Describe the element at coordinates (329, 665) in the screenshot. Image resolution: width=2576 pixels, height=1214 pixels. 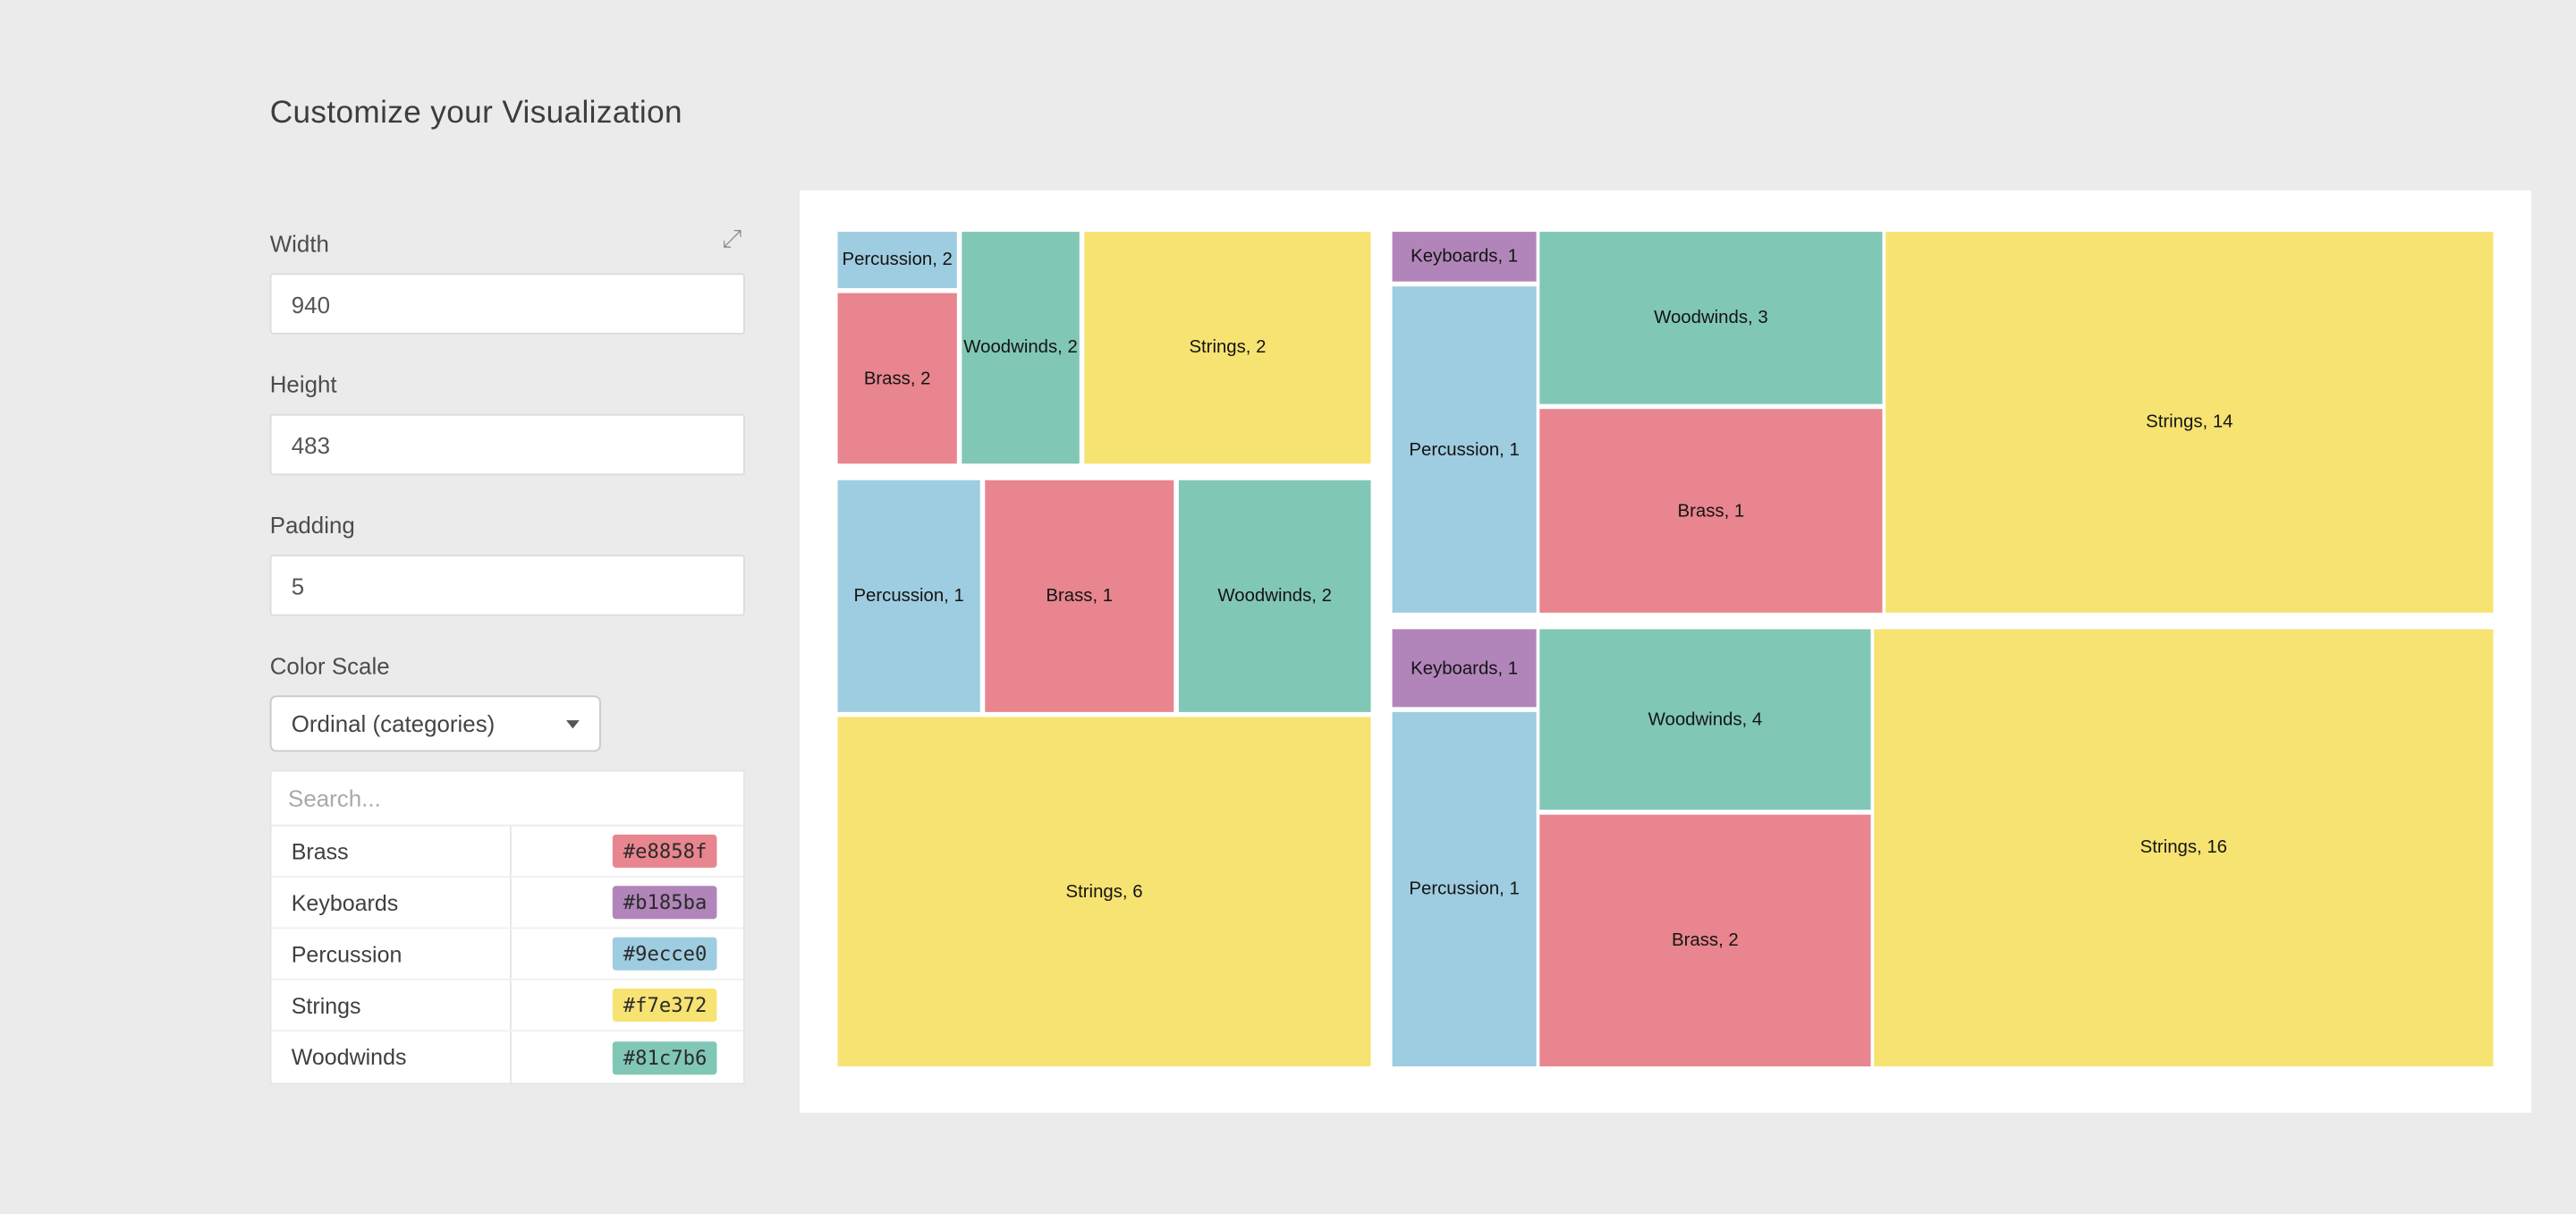
I see `color-scale-label: Color Scale` at that location.